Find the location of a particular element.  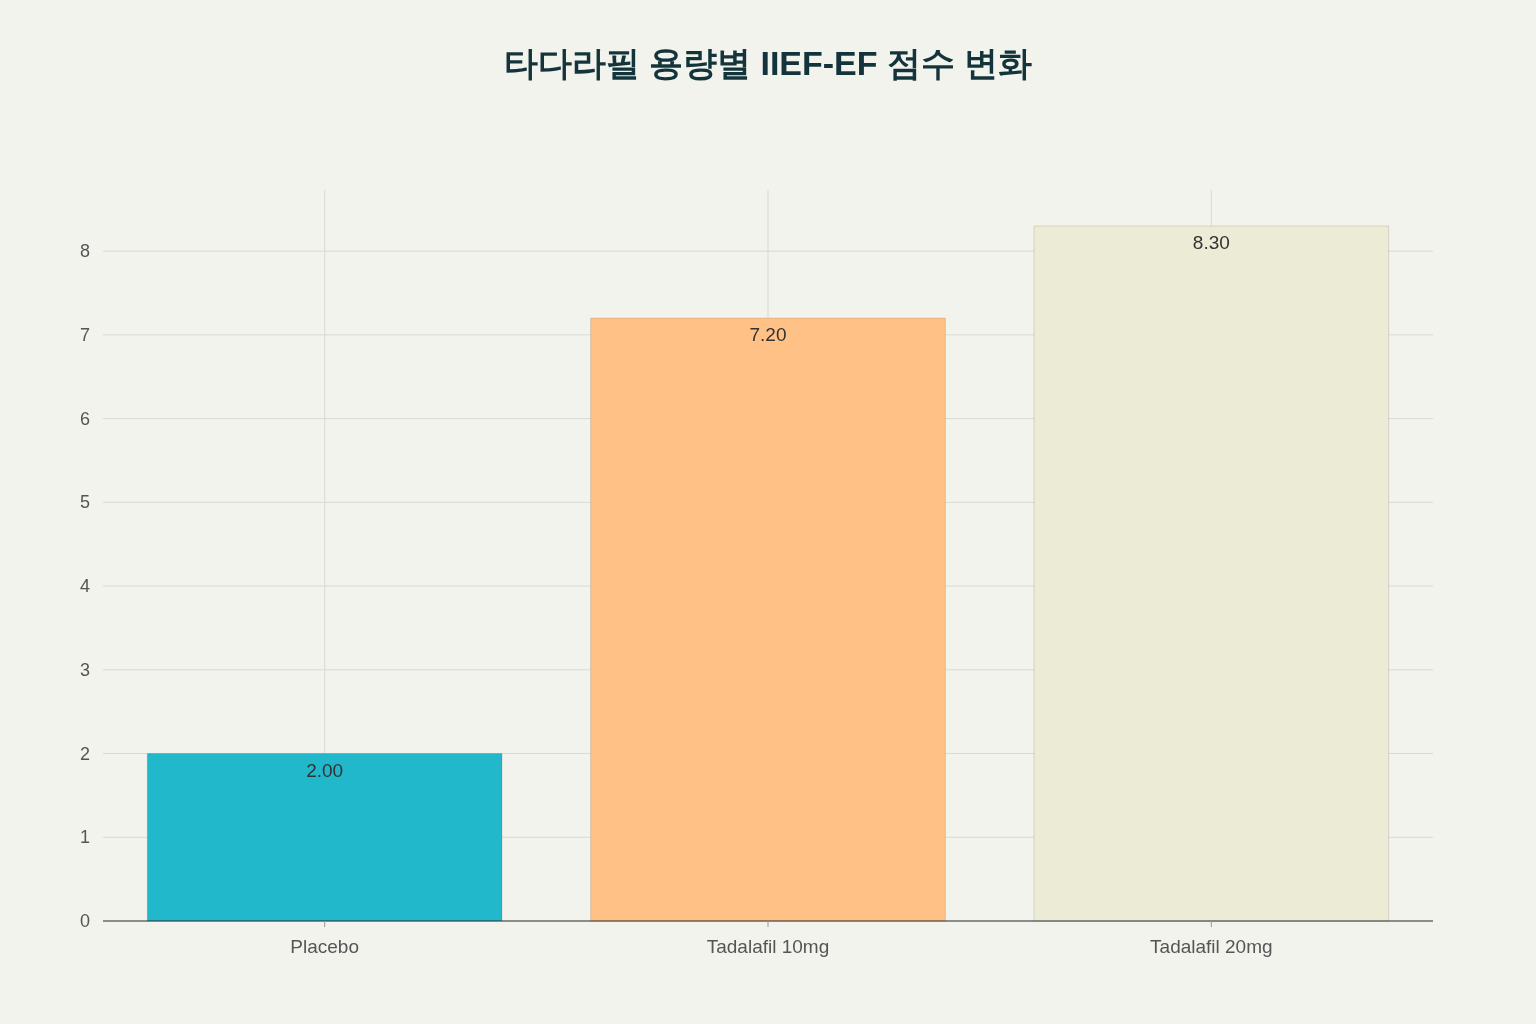

y-tick-label: 3 is located at coordinates (84, 669).